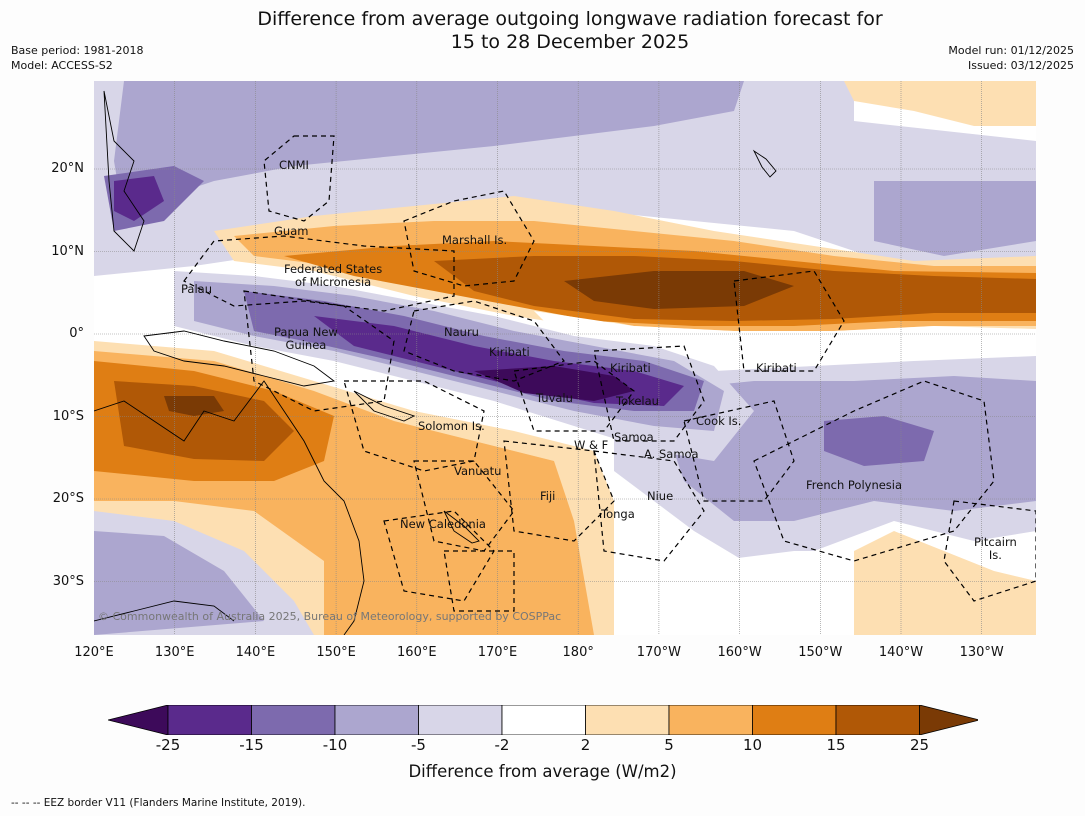 This screenshot has width=1085, height=816. Describe the element at coordinates (138, 720) in the screenshot. I see `colorbar-min-arrow` at that location.